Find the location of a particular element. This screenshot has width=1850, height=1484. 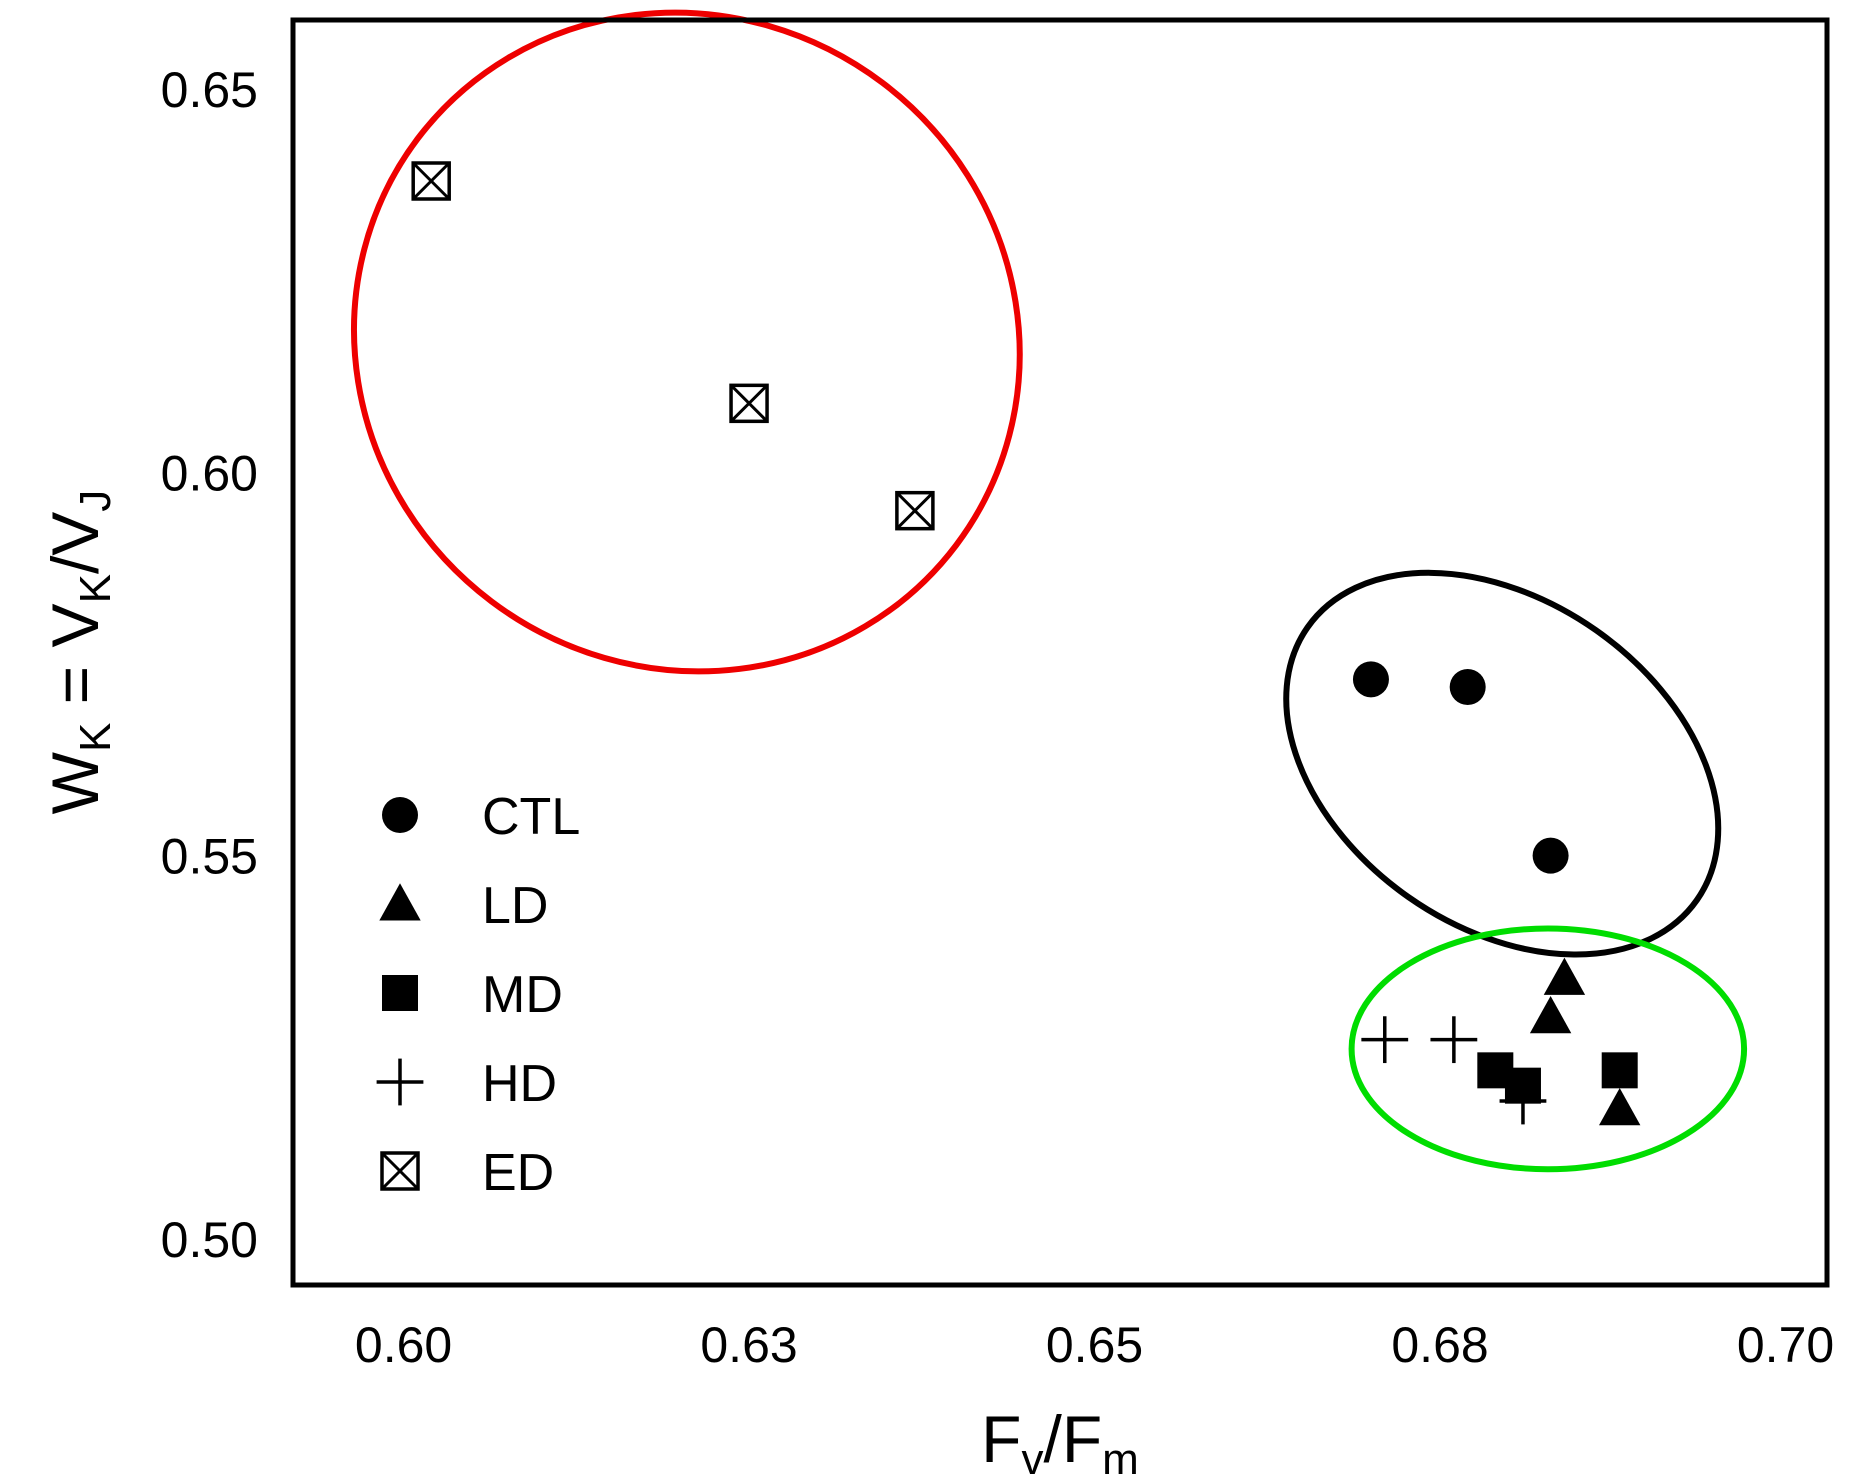

legend-label-md: MD is located at coordinates (522, 995).